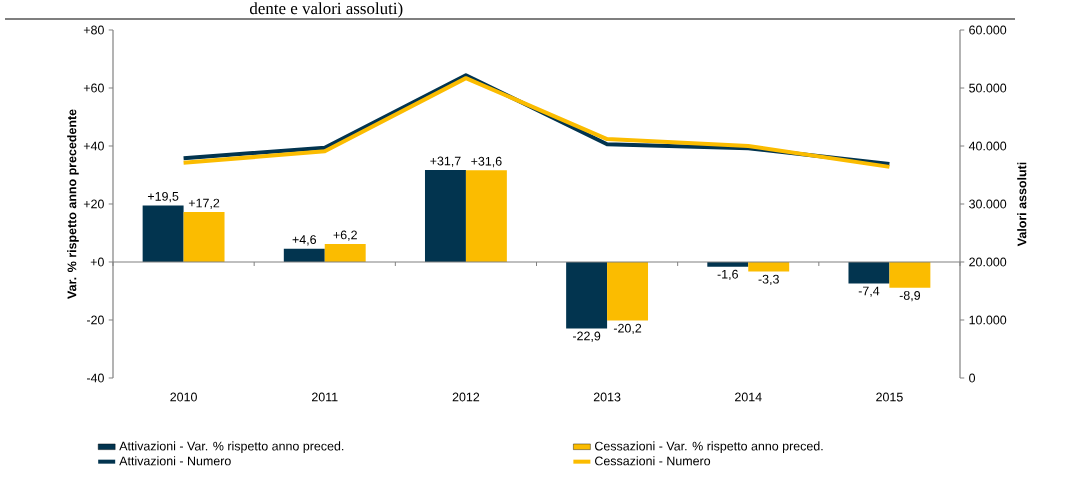 The height and width of the screenshot is (496, 1067). Describe the element at coordinates (768, 280) in the screenshot. I see `data-label: -3,3` at that location.